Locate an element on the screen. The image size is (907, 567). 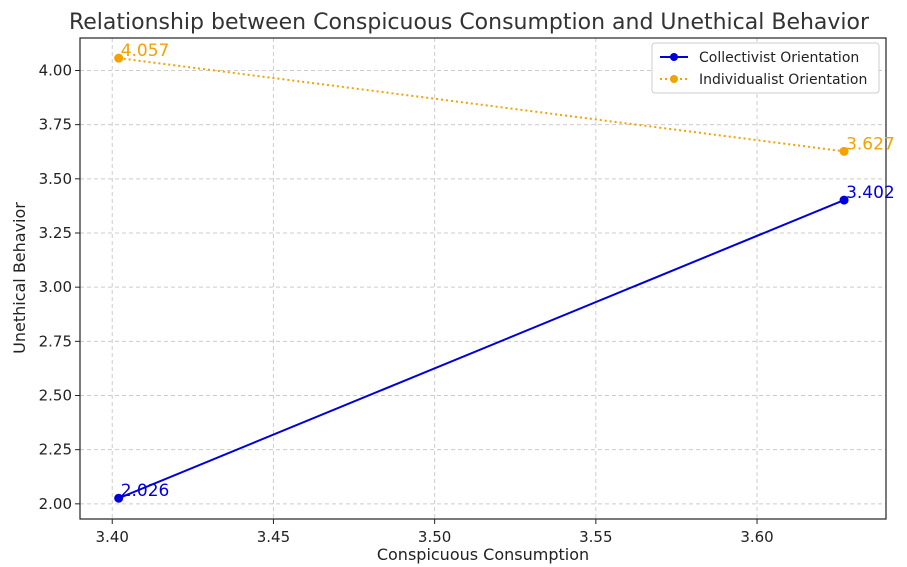
x-axis-label: Conspicuous Consumption is located at coordinates (483, 554).